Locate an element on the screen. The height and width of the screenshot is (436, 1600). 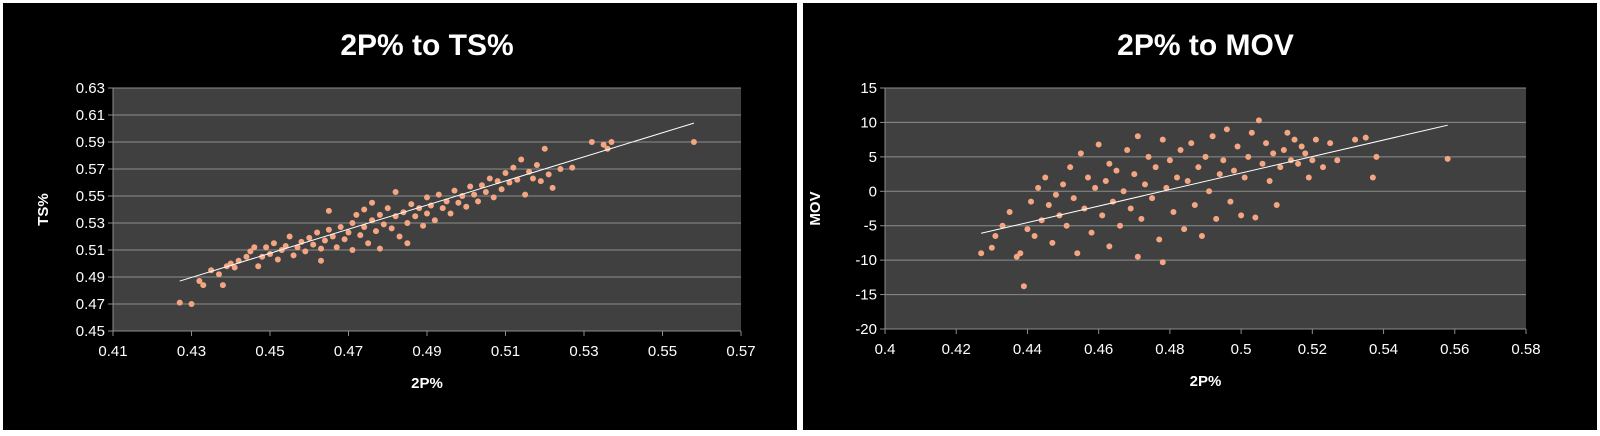
chart-title: 2P% to MOV is located at coordinates (1205, 45).